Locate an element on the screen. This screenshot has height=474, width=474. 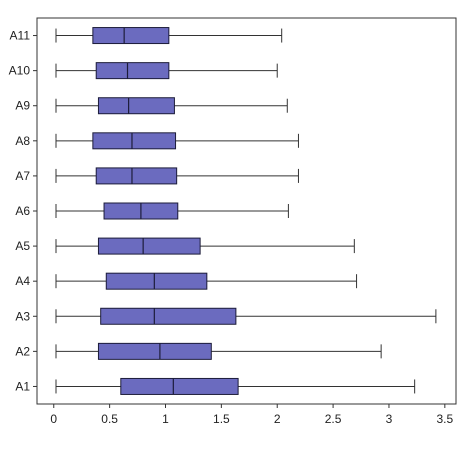
x-tick-label: 2 is located at coordinates (277, 419).